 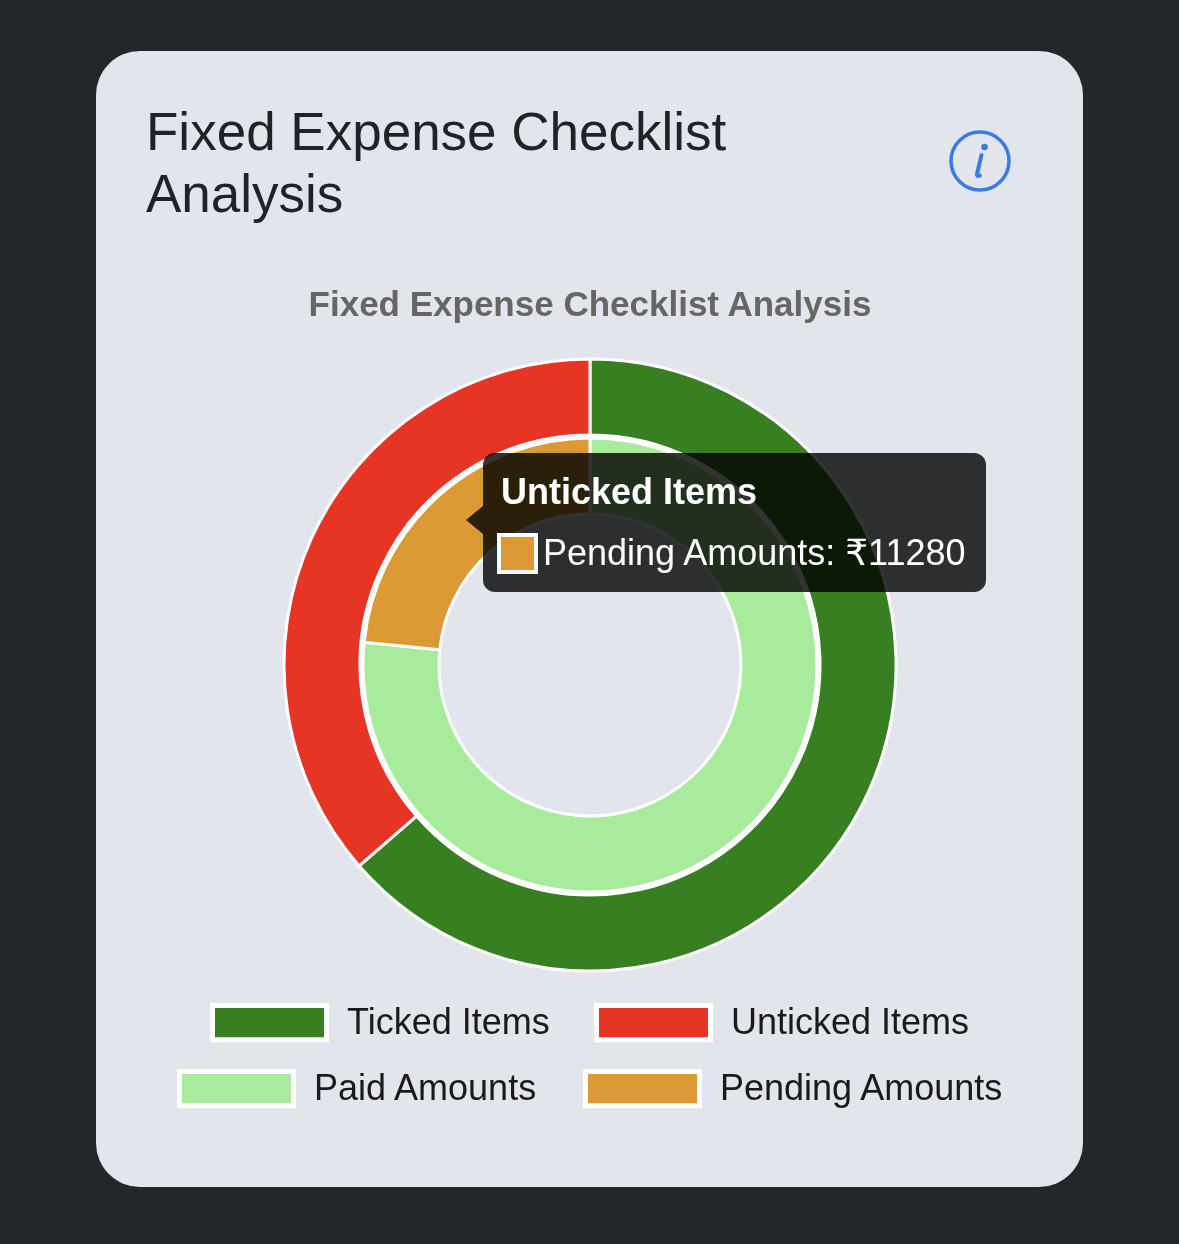 What do you see at coordinates (861, 1087) in the screenshot?
I see `legend-label: Pending Amounts` at bounding box center [861, 1087].